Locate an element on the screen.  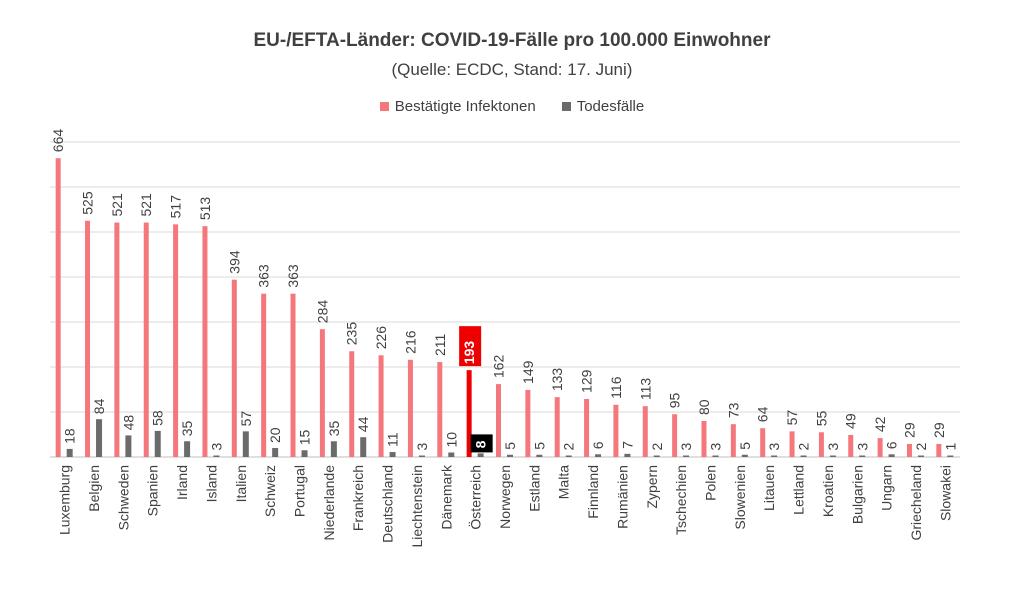
category-label: Dänemark is located at coordinates (446, 497).